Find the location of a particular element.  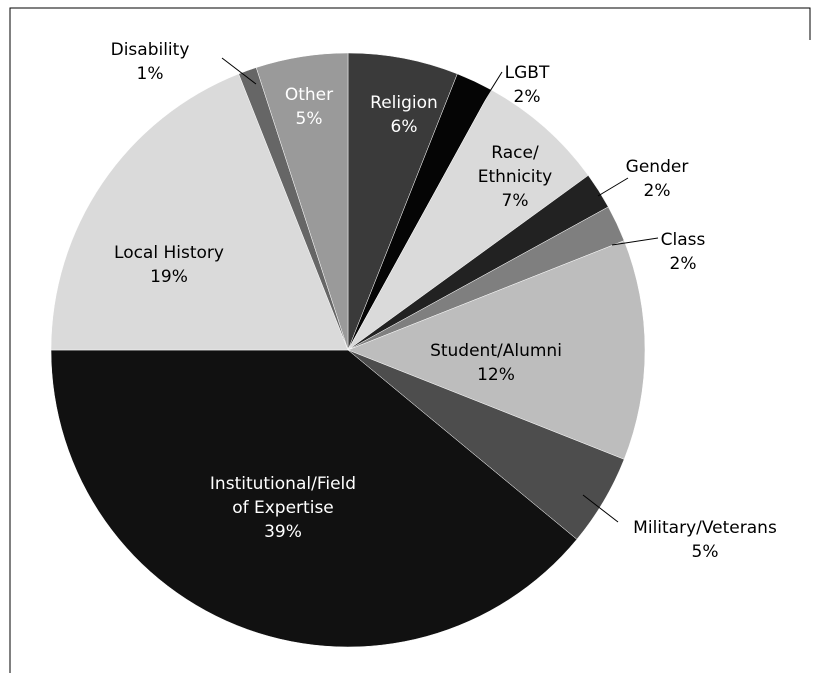

slice-label: Local History is located at coordinates (169, 253).